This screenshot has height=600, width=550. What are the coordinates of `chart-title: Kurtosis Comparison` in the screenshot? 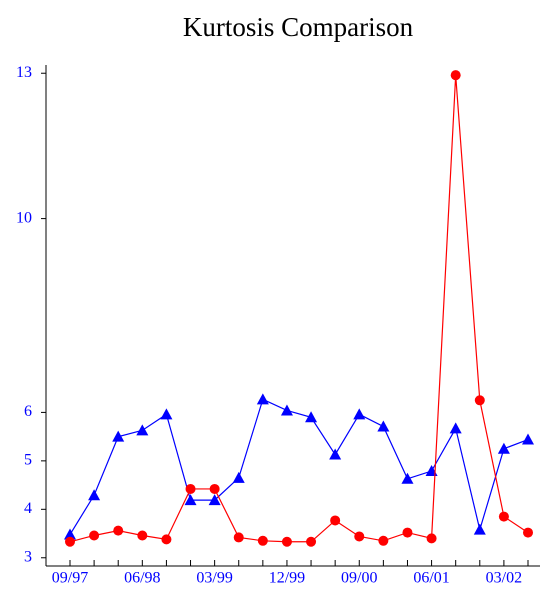 It's located at (298, 27).